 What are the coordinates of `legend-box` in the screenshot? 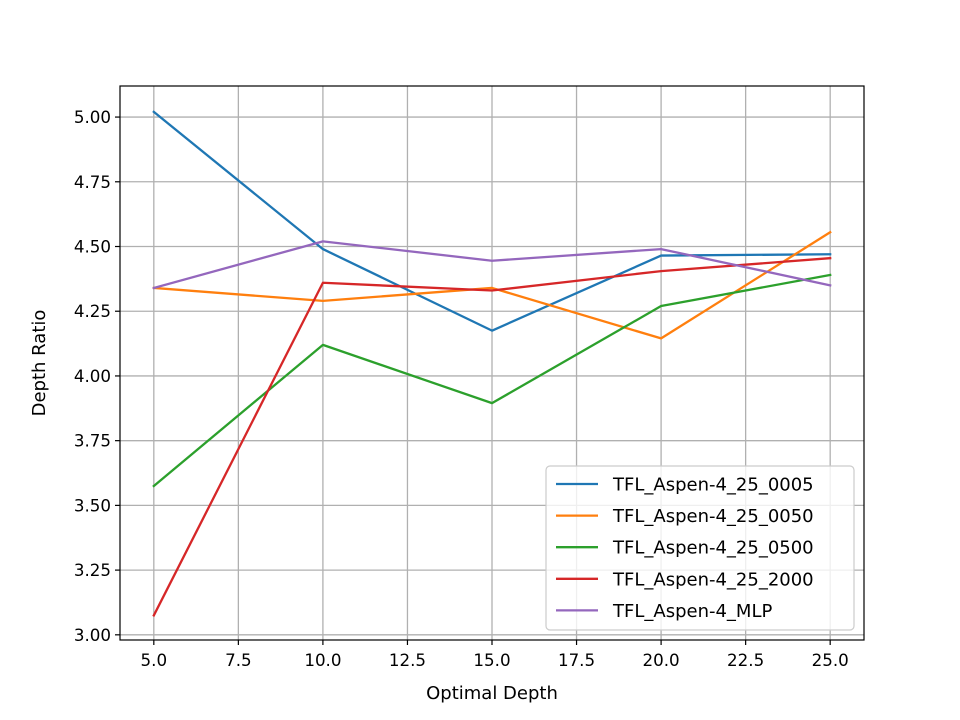 It's located at (700, 548).